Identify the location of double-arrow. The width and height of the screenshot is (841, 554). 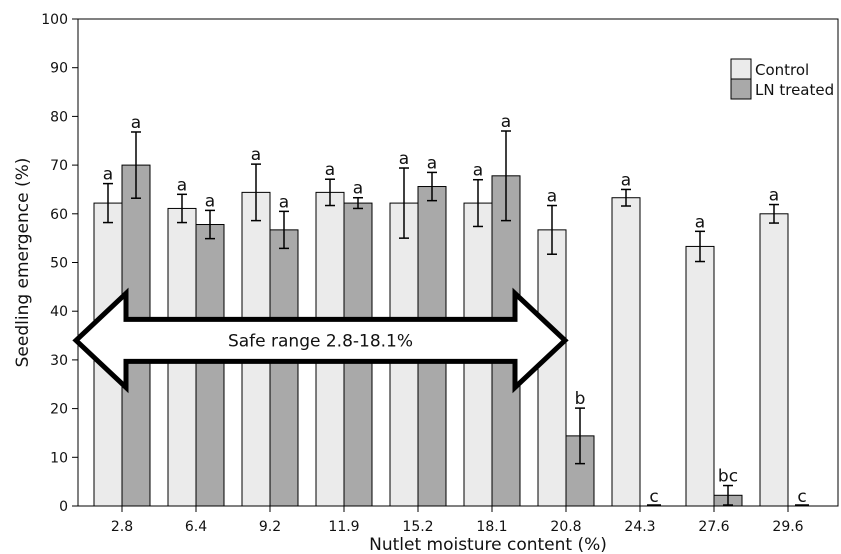
(320, 340).